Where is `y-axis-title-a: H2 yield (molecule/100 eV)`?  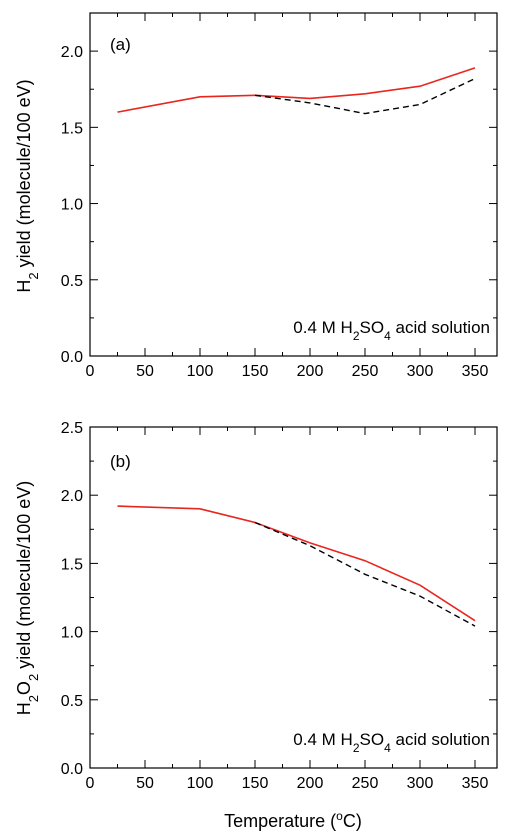 y-axis-title-a: H2 yield (molecule/100 eV) is located at coordinates (27, 185).